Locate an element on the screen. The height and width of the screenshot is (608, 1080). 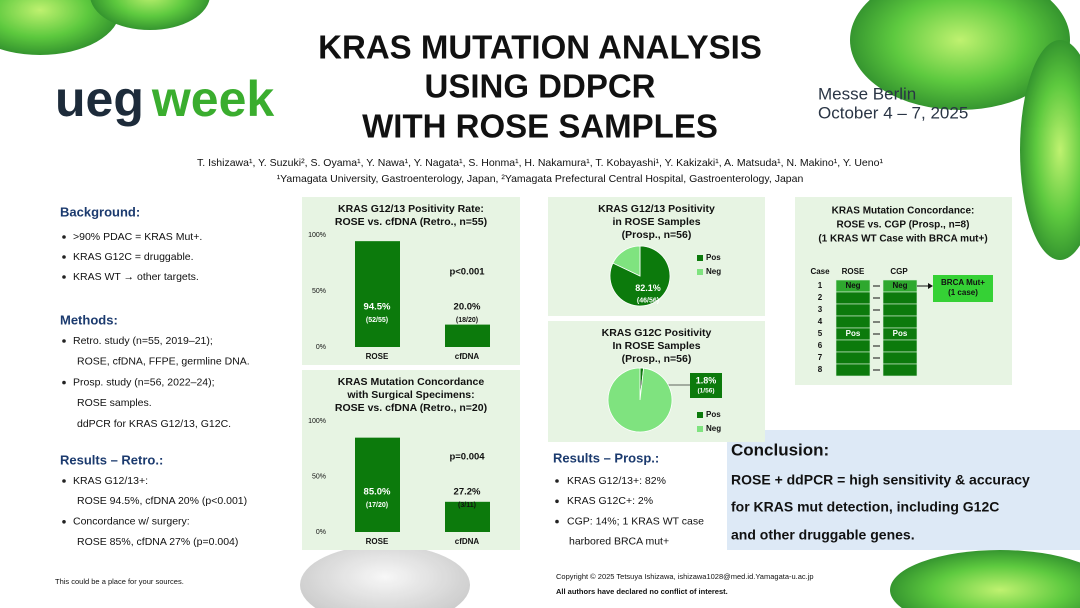
chart-title: ROSE vs. cfDNA (Retro., n=55) is located at coordinates (411, 222).